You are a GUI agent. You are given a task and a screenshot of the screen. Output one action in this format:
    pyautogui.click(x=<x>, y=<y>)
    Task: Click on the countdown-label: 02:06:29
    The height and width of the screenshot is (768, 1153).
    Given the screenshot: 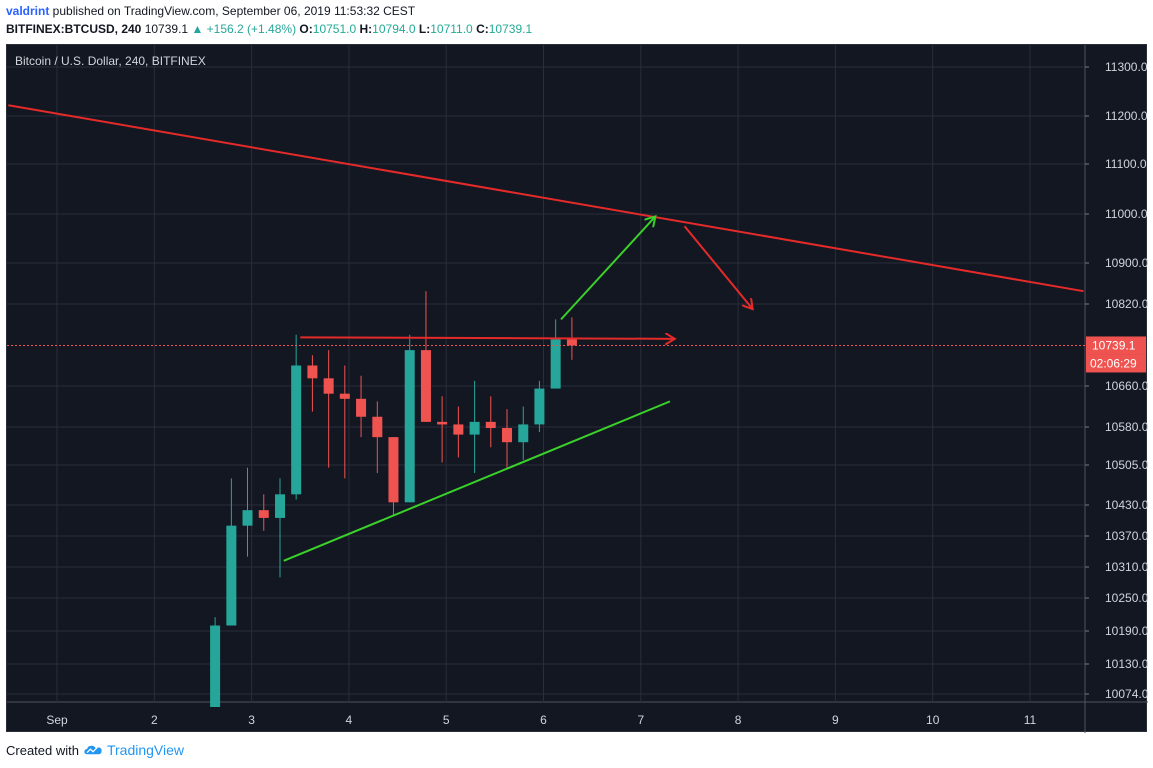 What is the action you would take?
    pyautogui.click(x=1113, y=363)
    